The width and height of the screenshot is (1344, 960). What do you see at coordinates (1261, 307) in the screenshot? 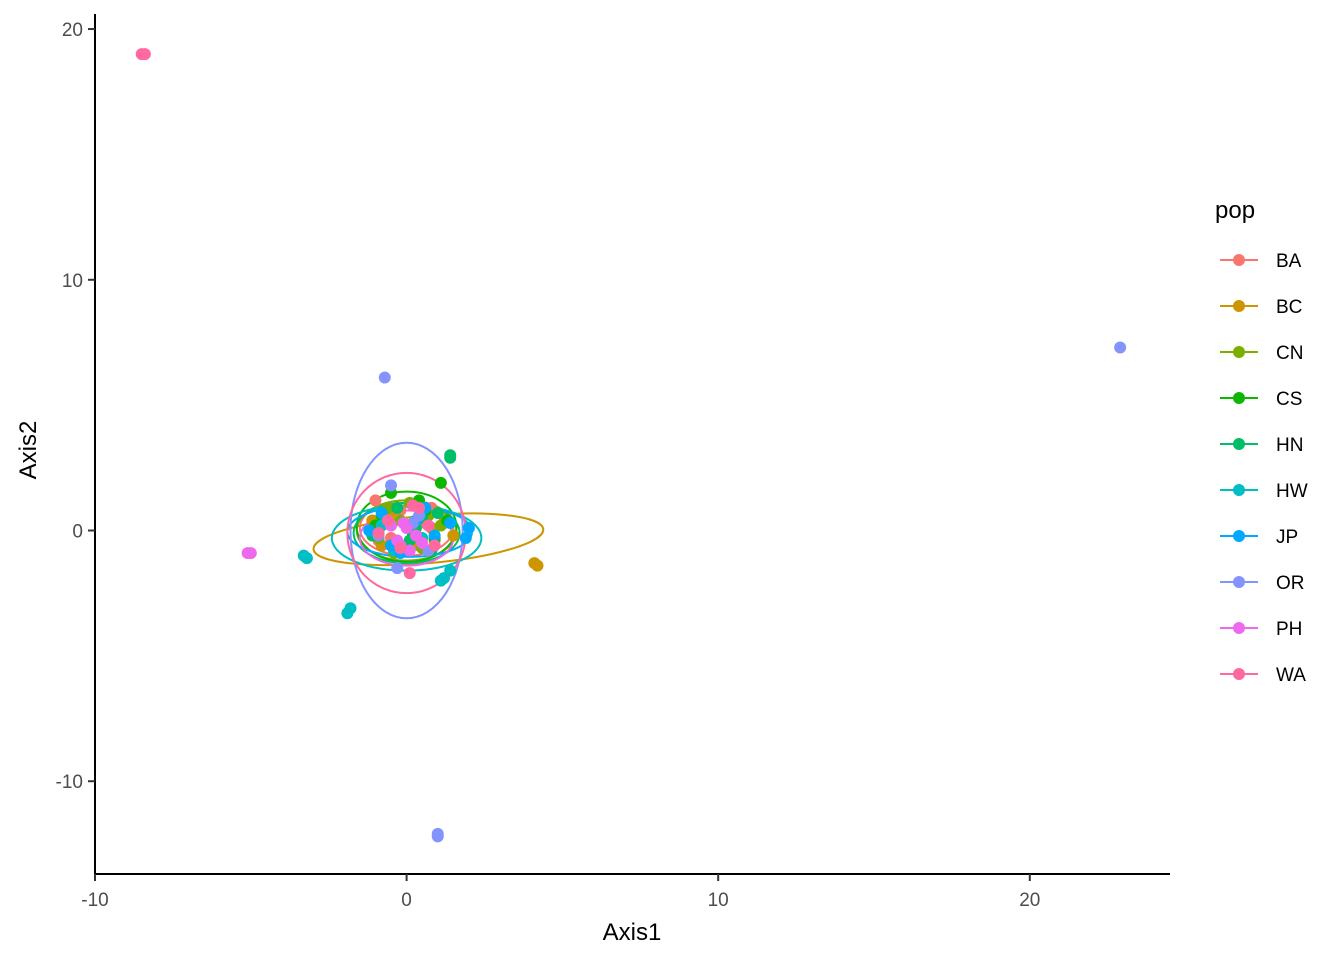
I see `legend-item-bc: BC` at bounding box center [1261, 307].